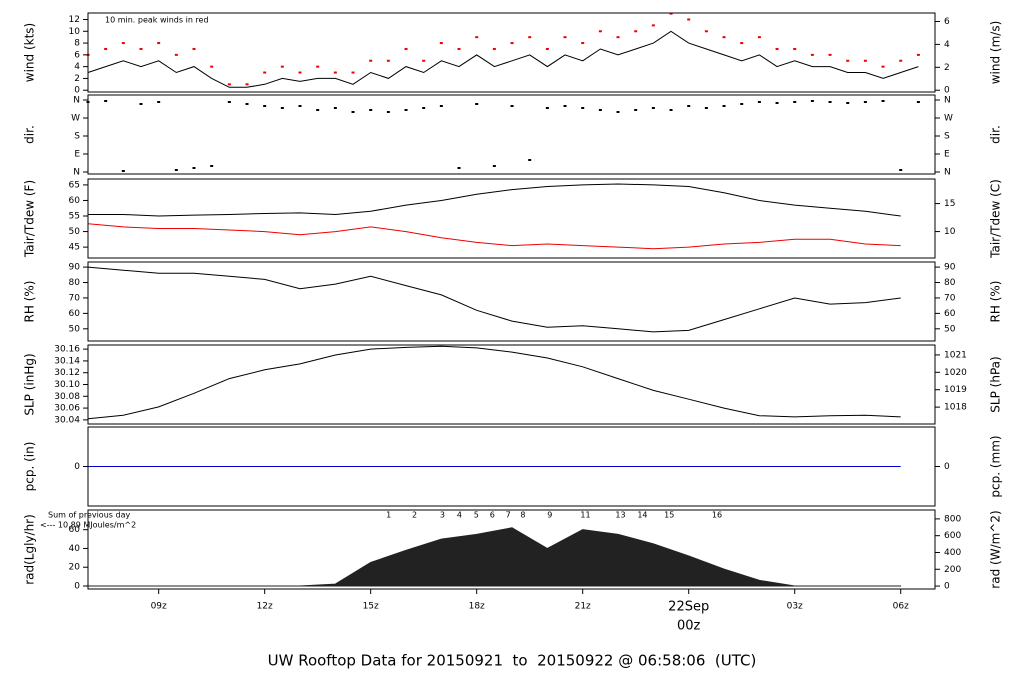 The image size is (1024, 700). I want to click on hour-marker: 15, so click(669, 515).